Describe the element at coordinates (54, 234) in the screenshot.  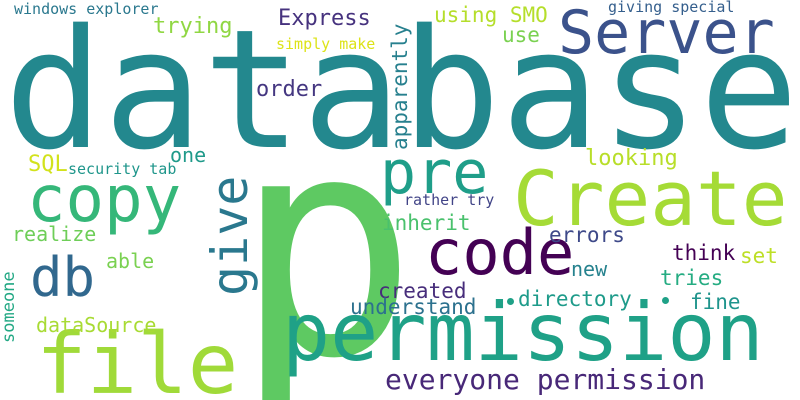
I see `word-realize: realize` at that location.